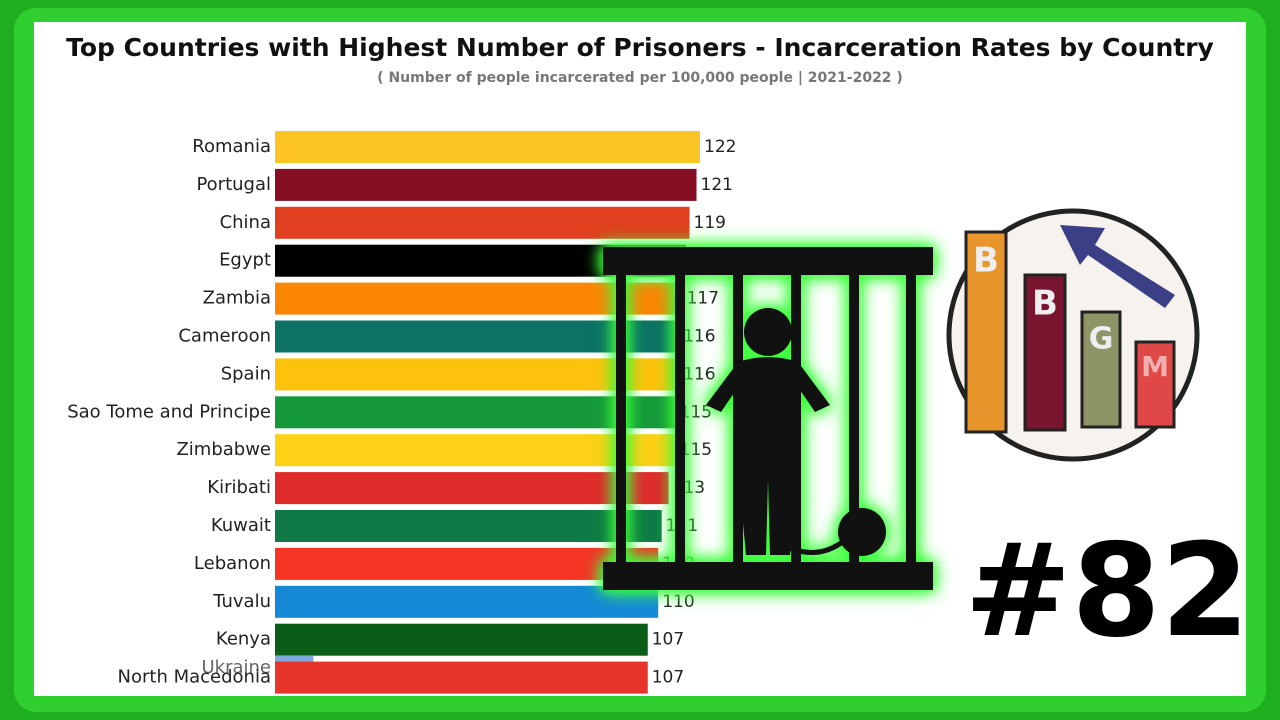  What do you see at coordinates (720, 147) in the screenshot?
I see `value-label: 122` at bounding box center [720, 147].